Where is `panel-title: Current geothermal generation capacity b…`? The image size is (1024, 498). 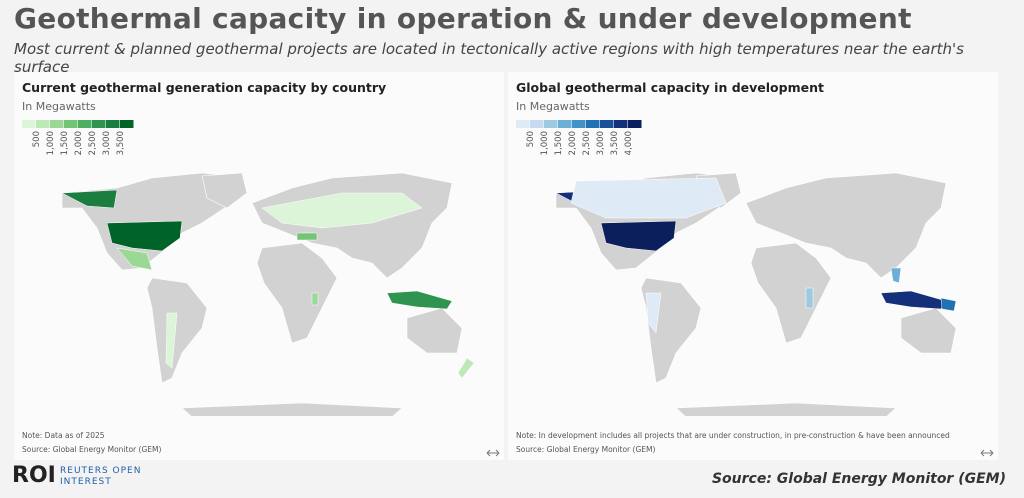 panel-title: Current geothermal generation capacity b… is located at coordinates (204, 87).